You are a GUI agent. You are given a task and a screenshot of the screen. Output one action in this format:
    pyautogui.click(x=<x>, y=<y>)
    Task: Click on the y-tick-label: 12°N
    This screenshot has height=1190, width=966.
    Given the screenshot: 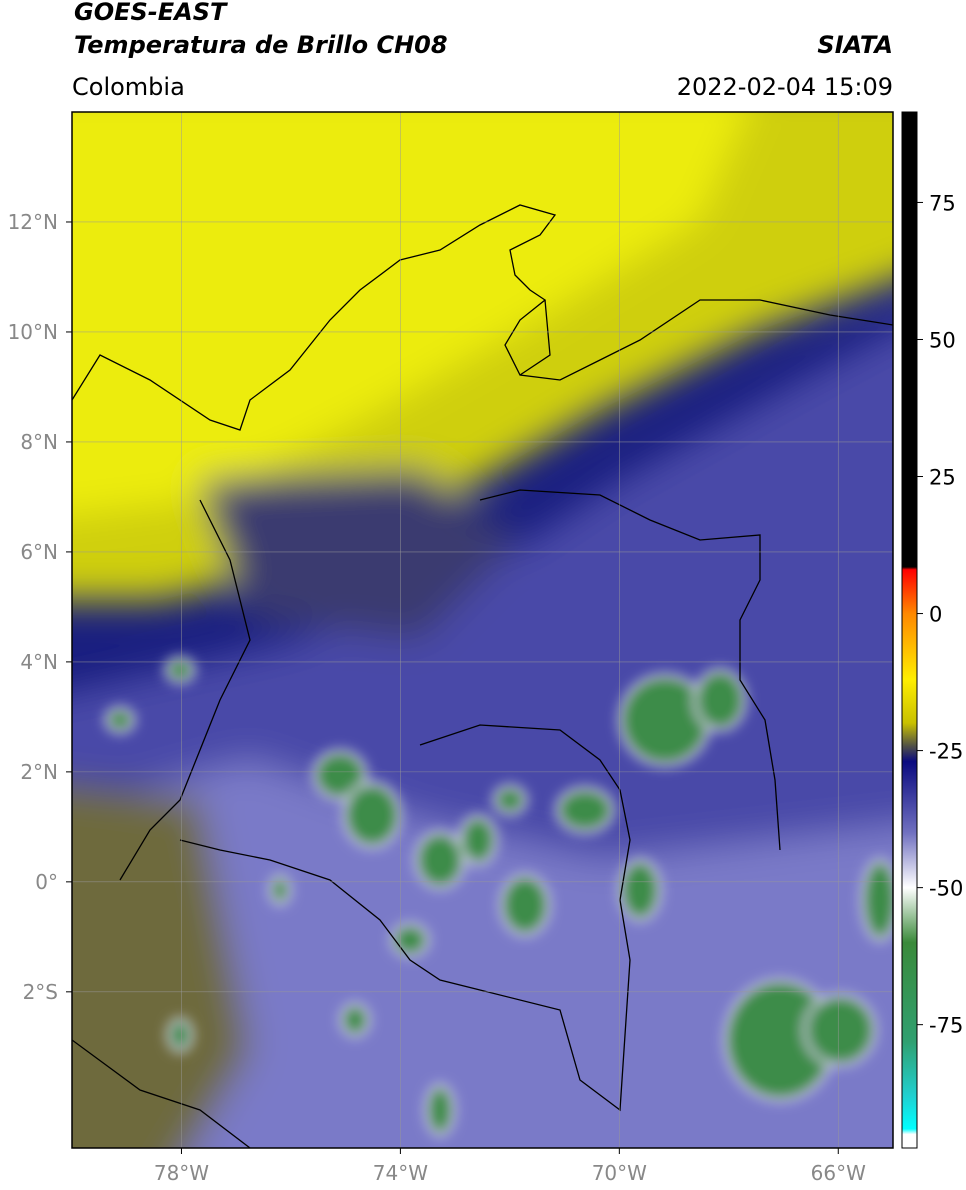 What is the action you would take?
    pyautogui.click(x=33, y=222)
    